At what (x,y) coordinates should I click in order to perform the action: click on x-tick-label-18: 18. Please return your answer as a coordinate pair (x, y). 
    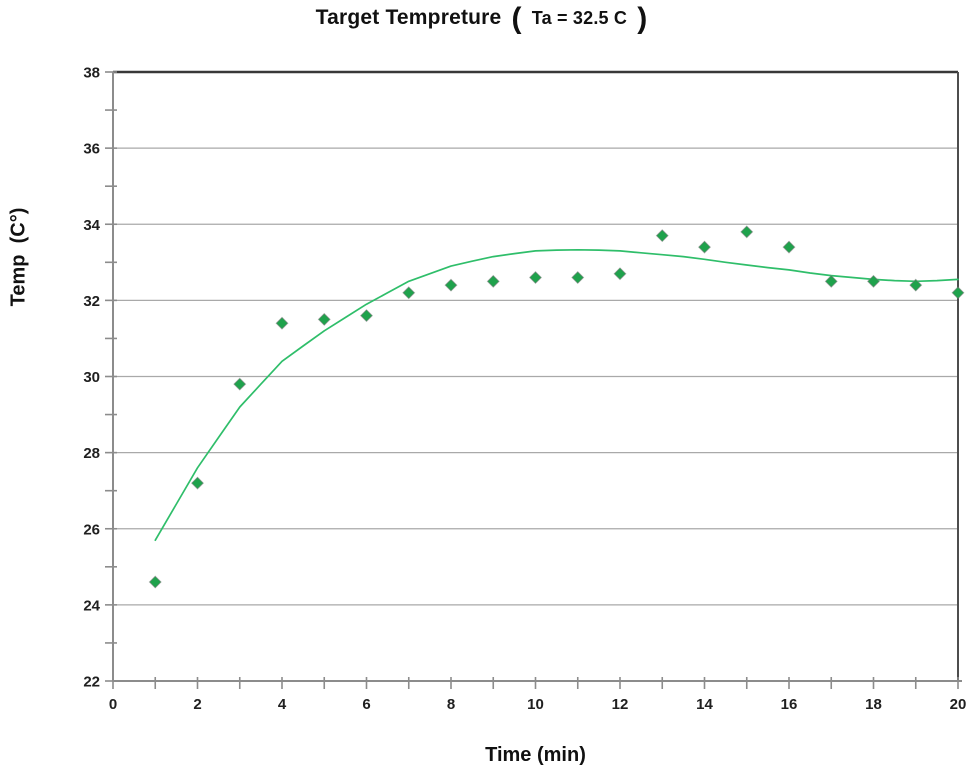
    Looking at the image, I should click on (873, 704).